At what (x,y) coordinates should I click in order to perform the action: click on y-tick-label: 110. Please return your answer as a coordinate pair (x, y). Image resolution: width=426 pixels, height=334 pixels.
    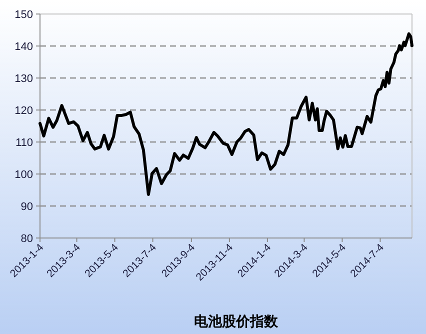
    Looking at the image, I should click on (24, 143).